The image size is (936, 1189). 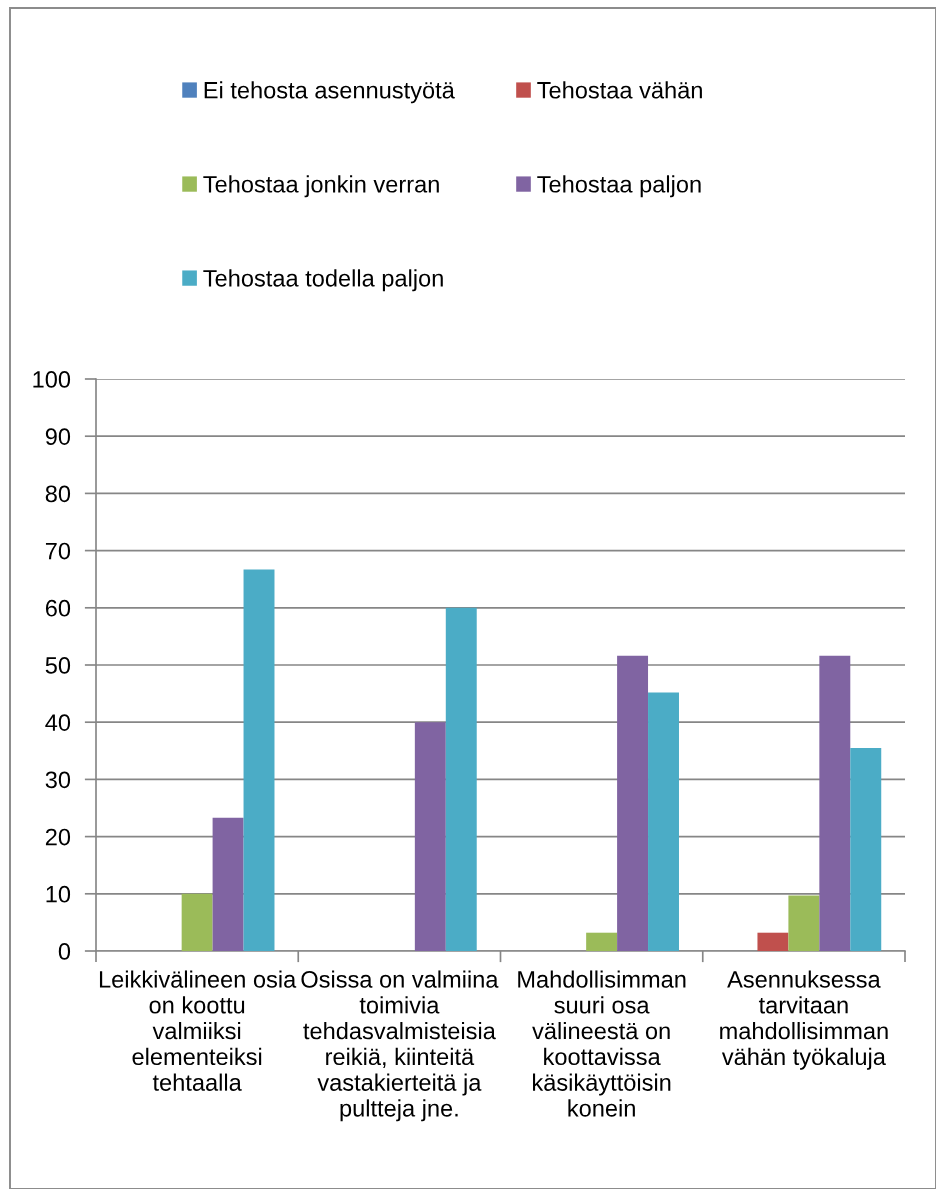 I want to click on y-tick-label: 40, so click(x=58, y=722).